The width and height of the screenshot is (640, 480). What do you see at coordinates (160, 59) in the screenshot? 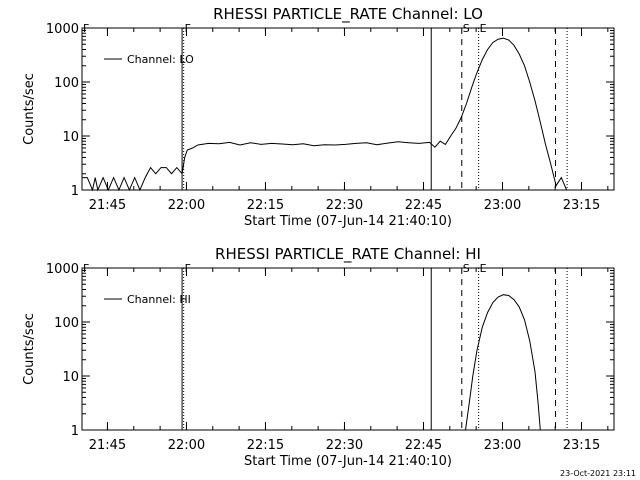
I see `legend-label: Channel: LO` at bounding box center [160, 59].